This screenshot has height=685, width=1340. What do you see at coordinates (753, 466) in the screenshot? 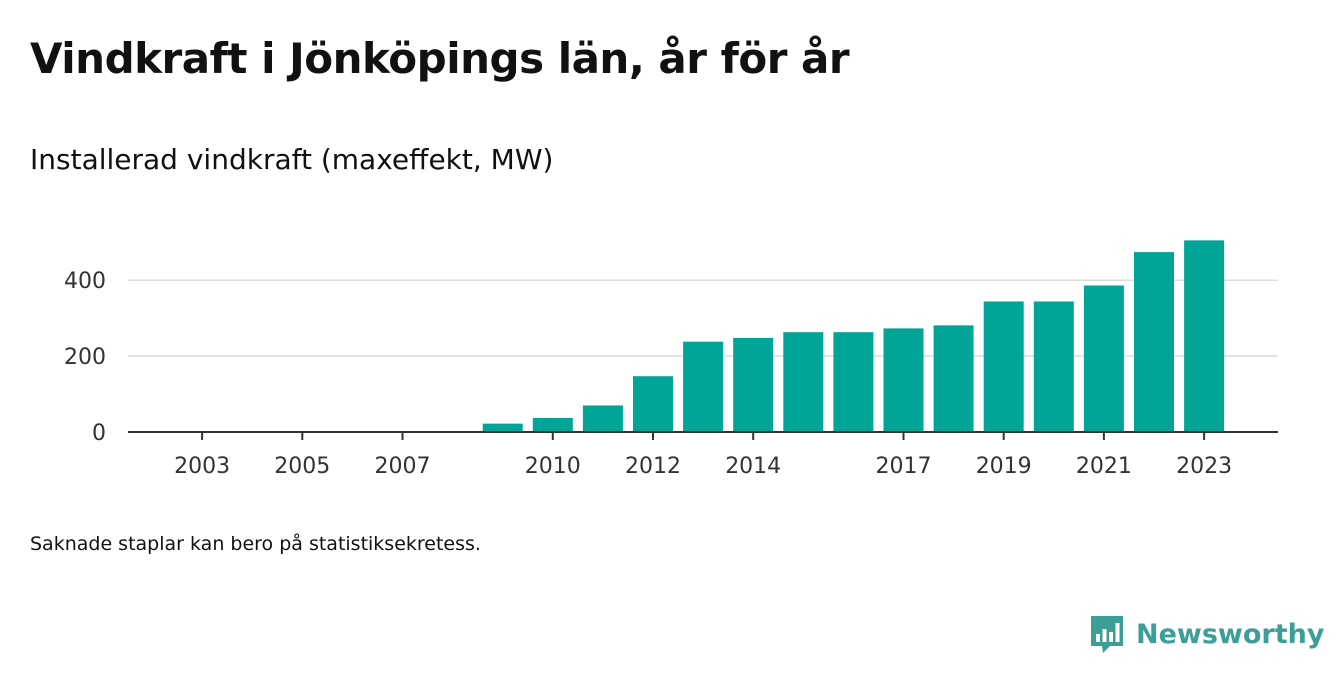
I see `x-tick-label-2014: 2014` at bounding box center [753, 466].